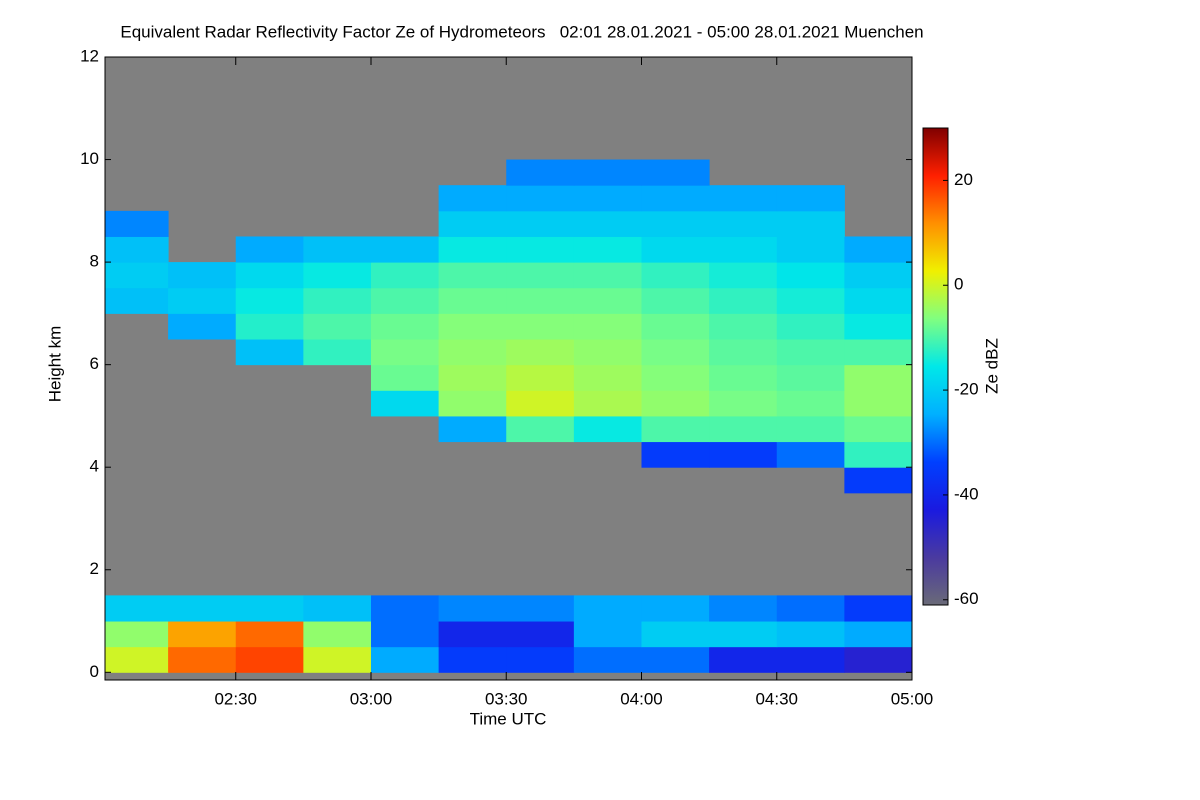 Image resolution: width=1200 pixels, height=800 pixels. Describe the element at coordinates (641, 698) in the screenshot. I see `x-tick-label: 04:00` at that location.